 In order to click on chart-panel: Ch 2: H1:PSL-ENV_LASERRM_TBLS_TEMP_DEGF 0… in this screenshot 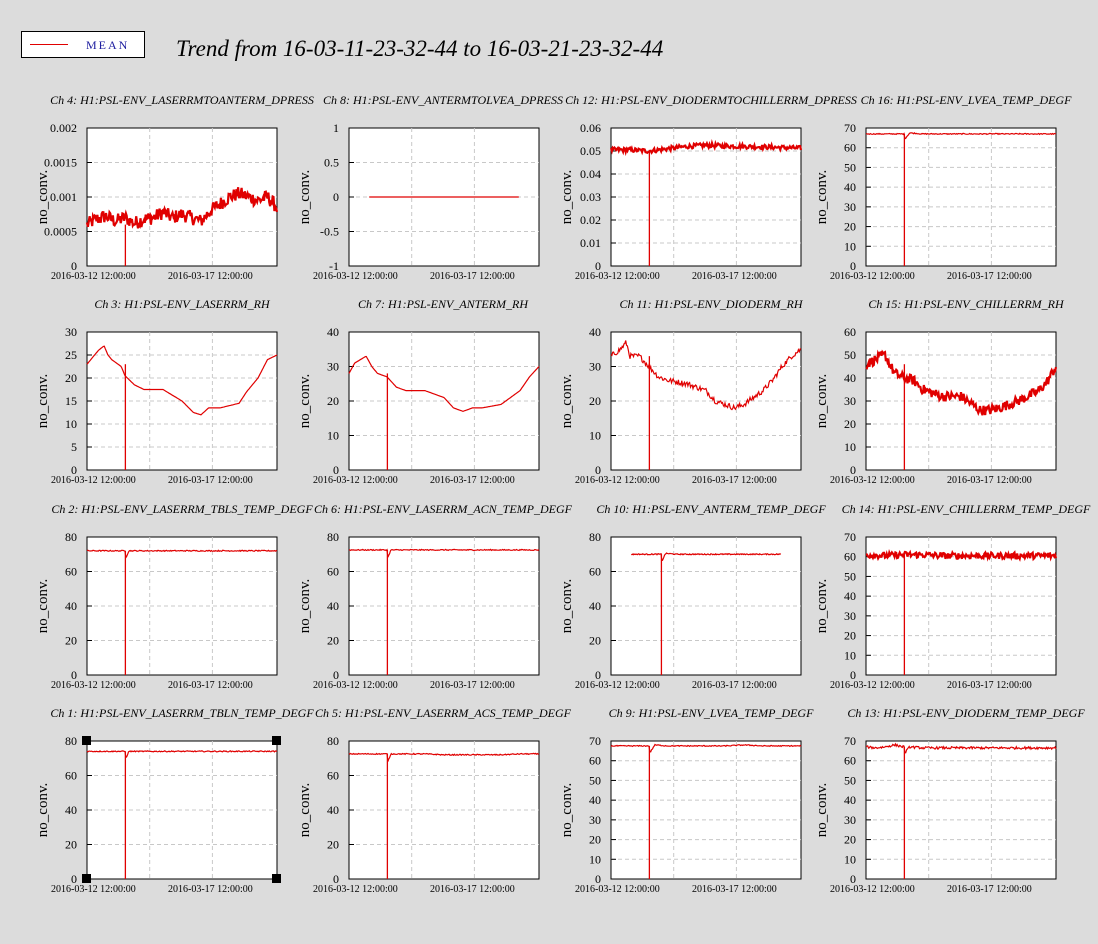, I will do `click(174, 596)`.